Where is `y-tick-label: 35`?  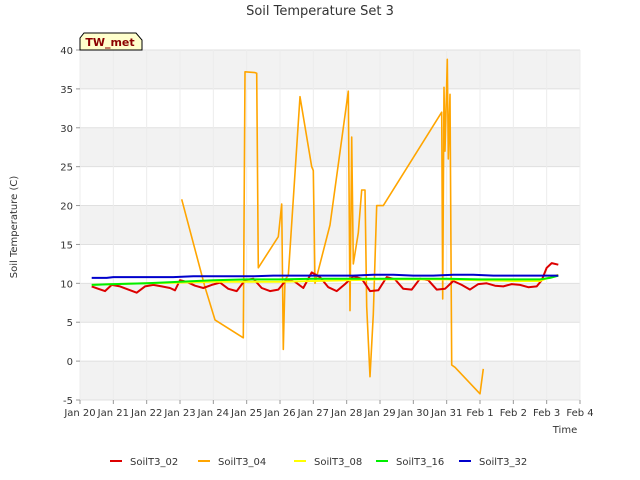 y-tick-label: 35 is located at coordinates (66, 90).